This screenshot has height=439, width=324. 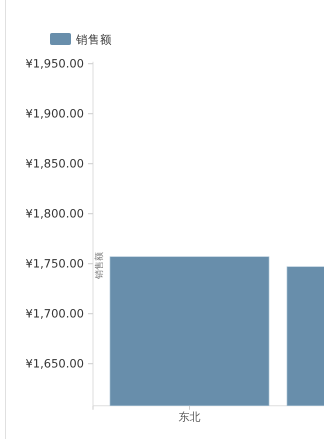 What do you see at coordinates (189, 417) in the screenshot?
I see `x-tick-label: 东北` at bounding box center [189, 417].